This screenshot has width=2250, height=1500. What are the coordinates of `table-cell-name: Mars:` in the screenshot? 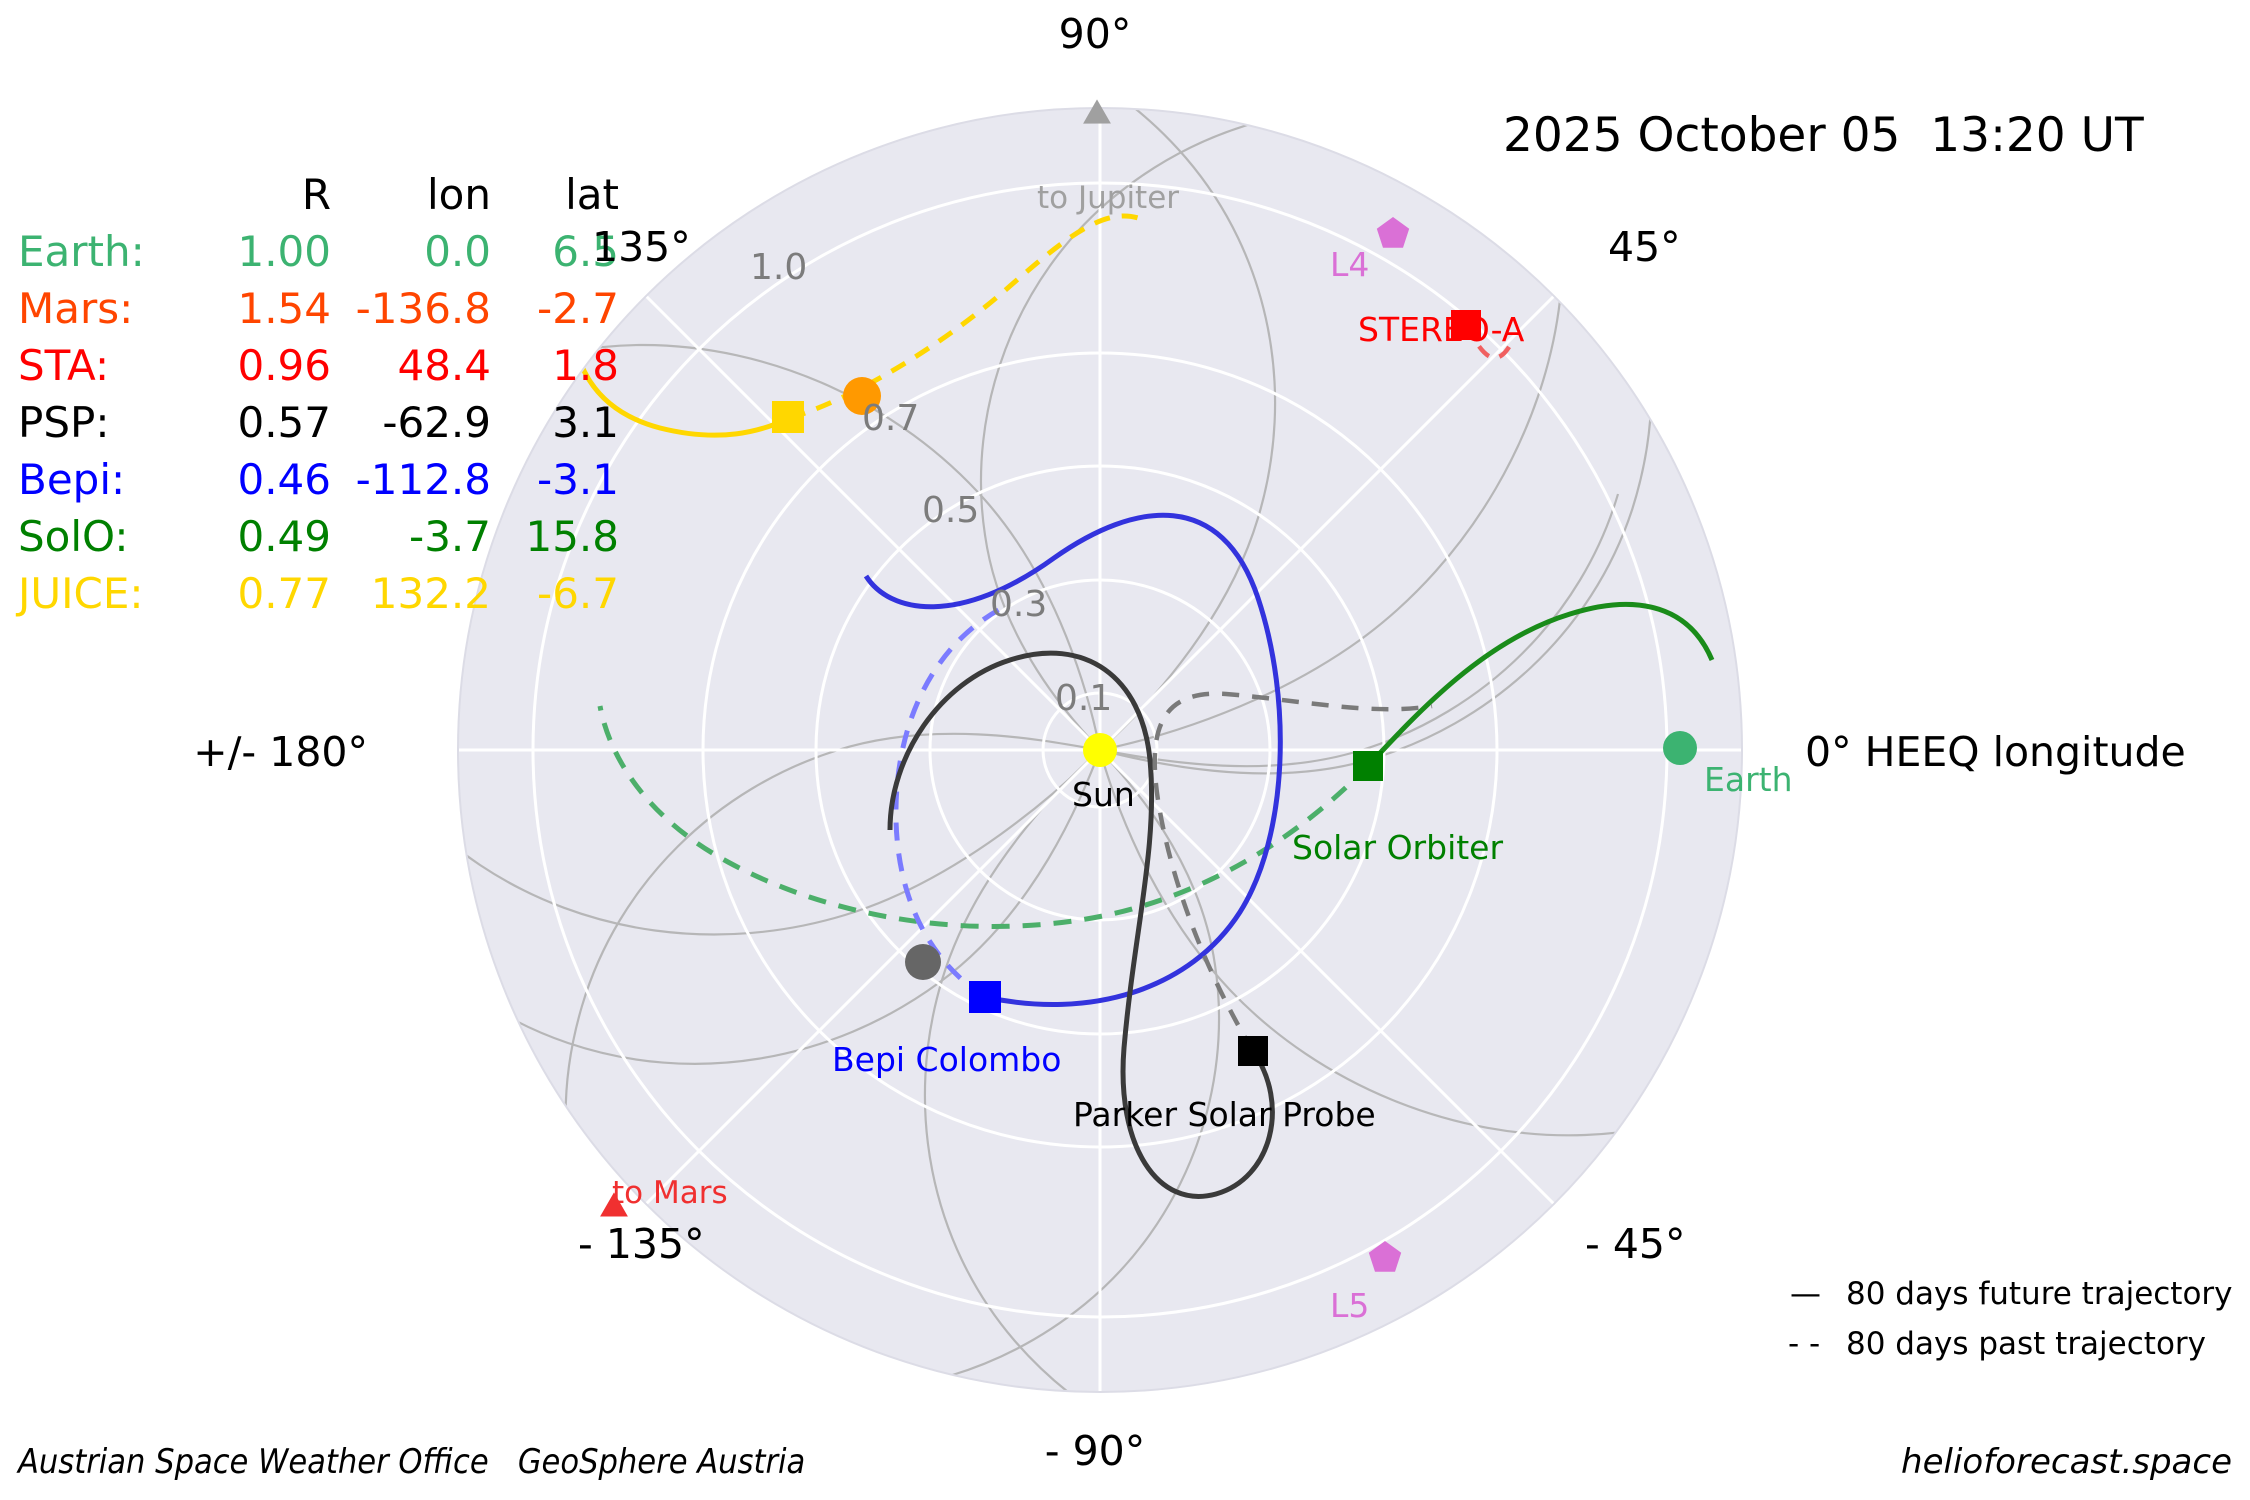 It's located at (76, 308).